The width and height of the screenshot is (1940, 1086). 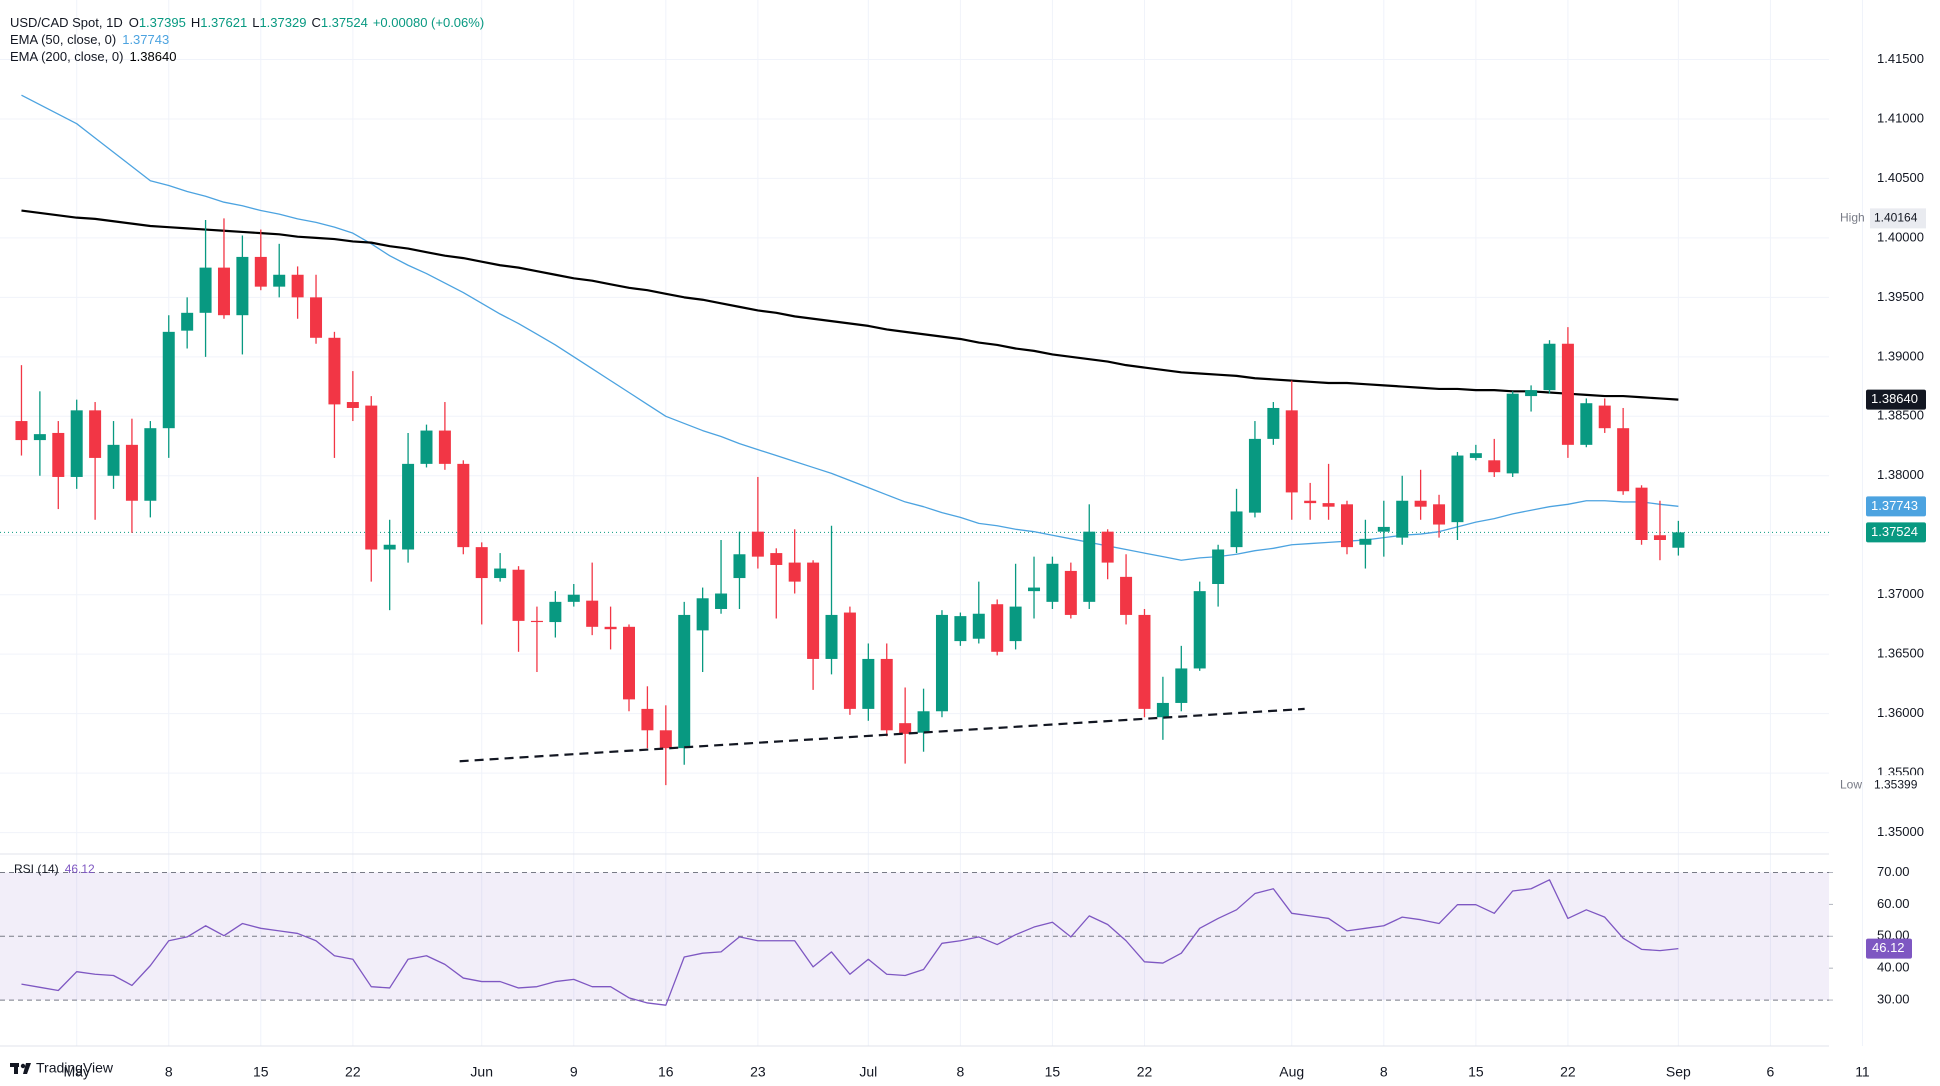 What do you see at coordinates (1900, 831) in the screenshot?
I see `y-tick-label: 1.35000` at bounding box center [1900, 831].